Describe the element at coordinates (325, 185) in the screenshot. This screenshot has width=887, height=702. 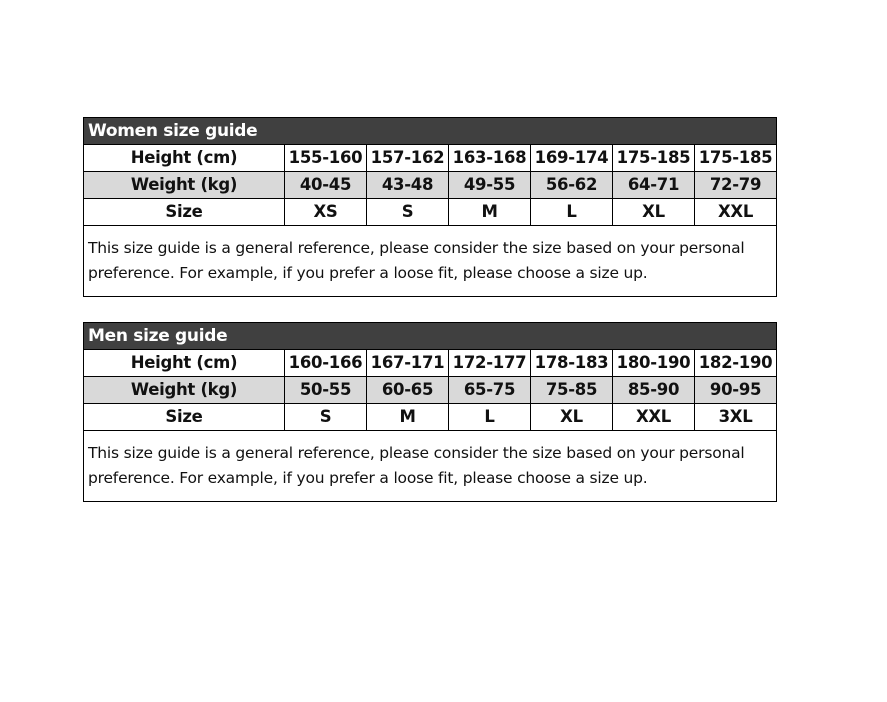
I see `table-cell: 40-45` at that location.